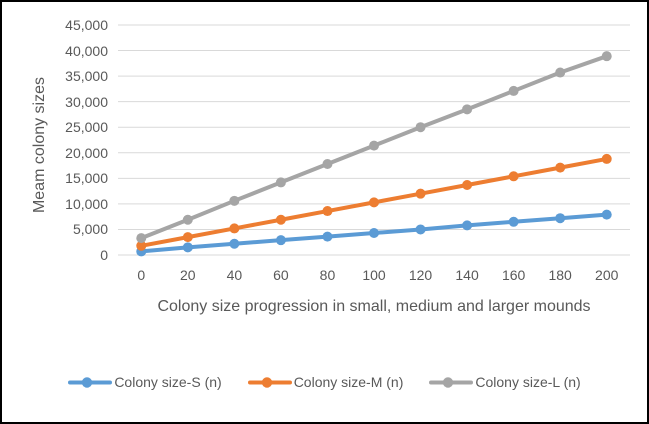  Describe the element at coordinates (467, 275) in the screenshot. I see `x-tick-label: 140` at that location.